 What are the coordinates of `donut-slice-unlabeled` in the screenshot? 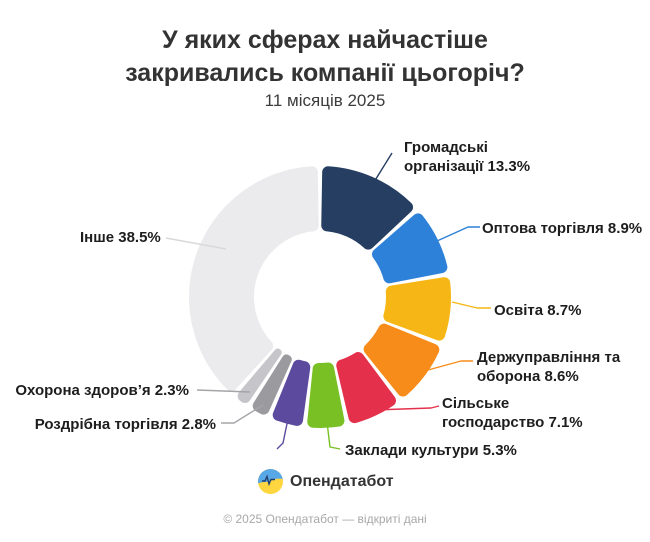 It's located at (291, 392).